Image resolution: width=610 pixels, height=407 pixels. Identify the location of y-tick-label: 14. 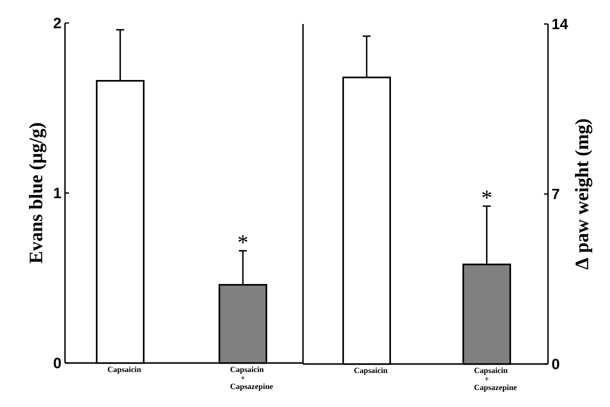
(560, 24).